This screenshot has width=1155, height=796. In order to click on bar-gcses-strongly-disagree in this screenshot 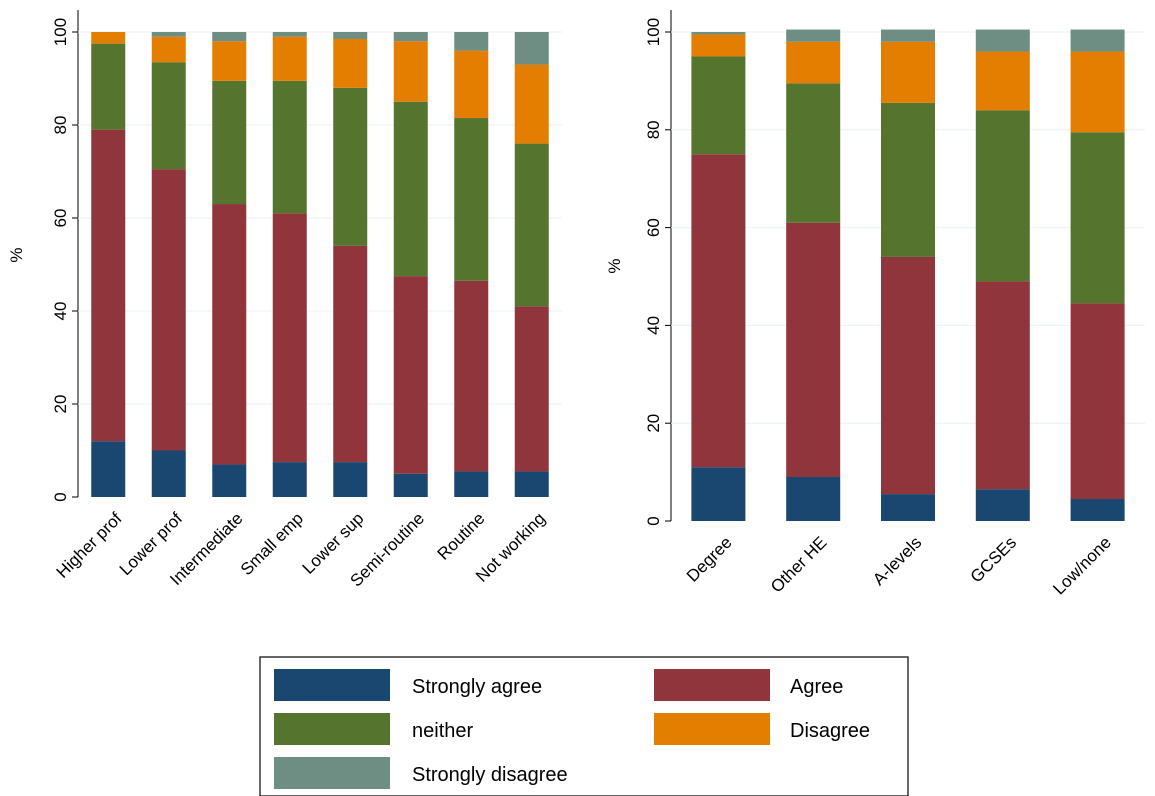, I will do `click(1002, 40)`.